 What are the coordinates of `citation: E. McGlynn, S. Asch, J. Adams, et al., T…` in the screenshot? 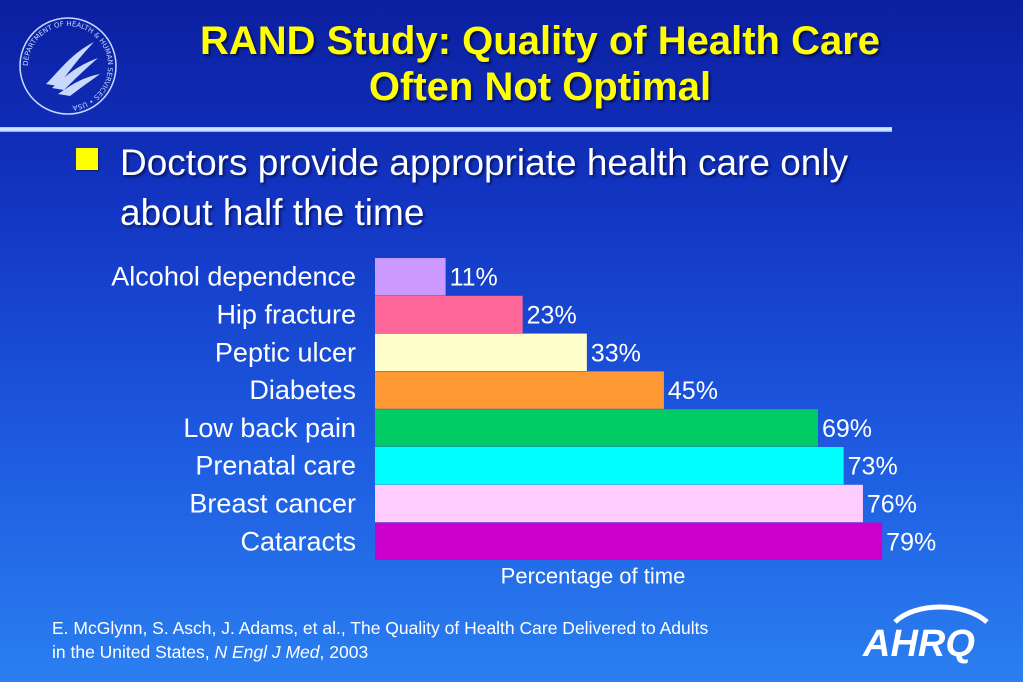 It's located at (447, 640).